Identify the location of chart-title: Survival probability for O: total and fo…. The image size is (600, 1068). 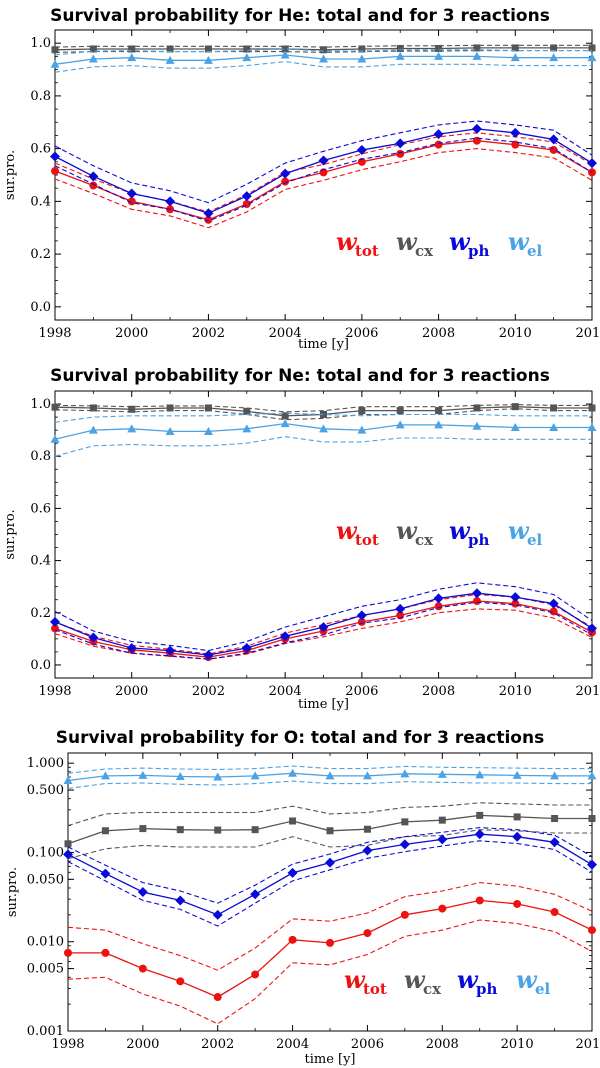
(300, 738).